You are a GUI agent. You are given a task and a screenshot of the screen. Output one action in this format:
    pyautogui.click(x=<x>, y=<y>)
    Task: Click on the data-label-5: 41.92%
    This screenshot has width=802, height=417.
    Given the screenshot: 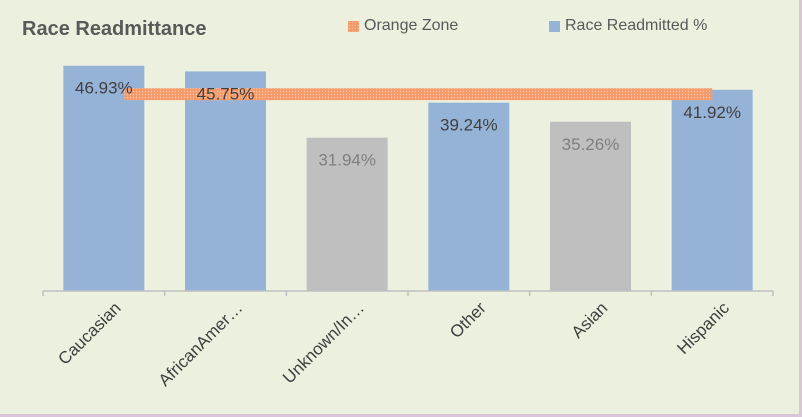 What is the action you would take?
    pyautogui.click(x=712, y=112)
    